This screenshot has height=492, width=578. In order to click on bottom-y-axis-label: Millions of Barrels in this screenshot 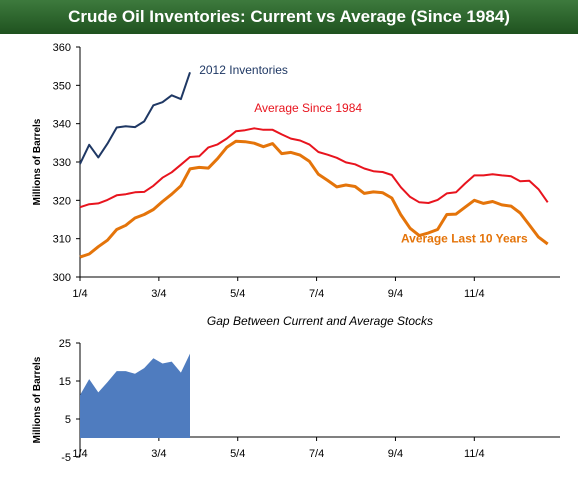, I will do `click(37, 399)`.